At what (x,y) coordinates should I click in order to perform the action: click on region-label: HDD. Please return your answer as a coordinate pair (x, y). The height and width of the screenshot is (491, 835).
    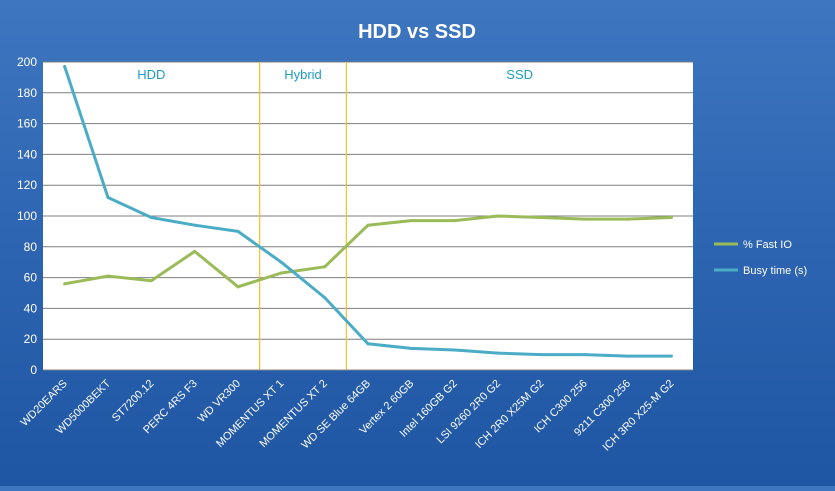
    Looking at the image, I should click on (151, 74).